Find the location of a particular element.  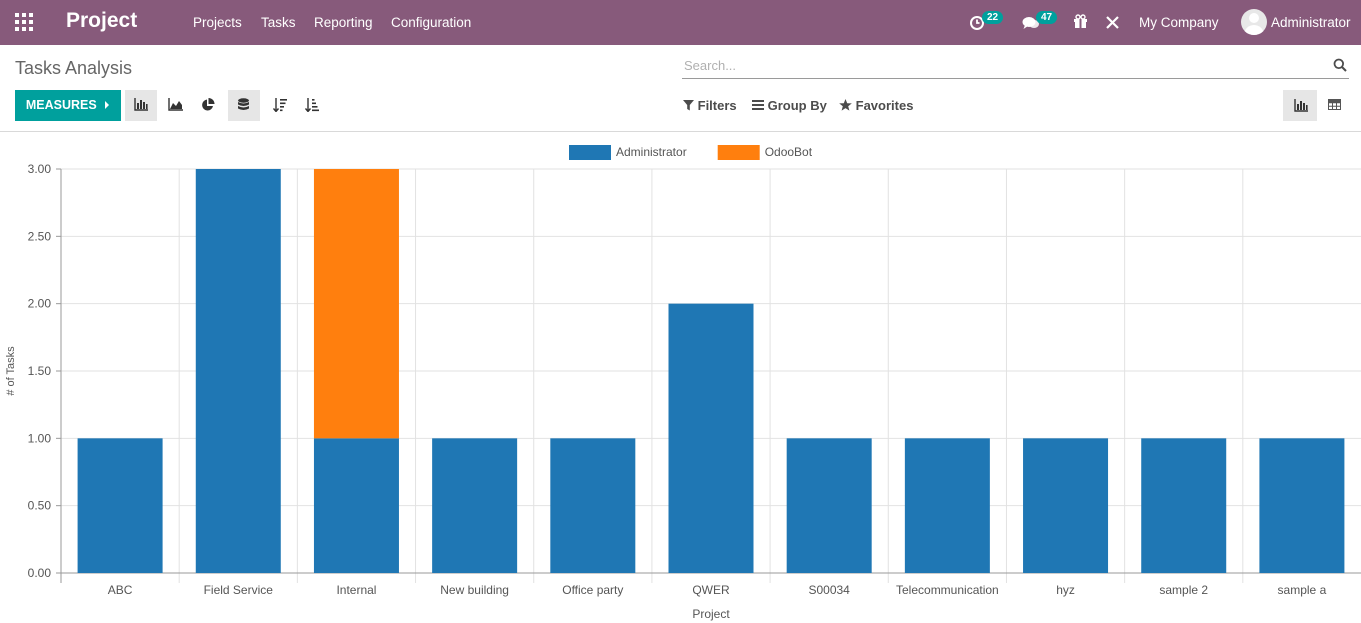

x-axis-title: Project is located at coordinates (711, 614).